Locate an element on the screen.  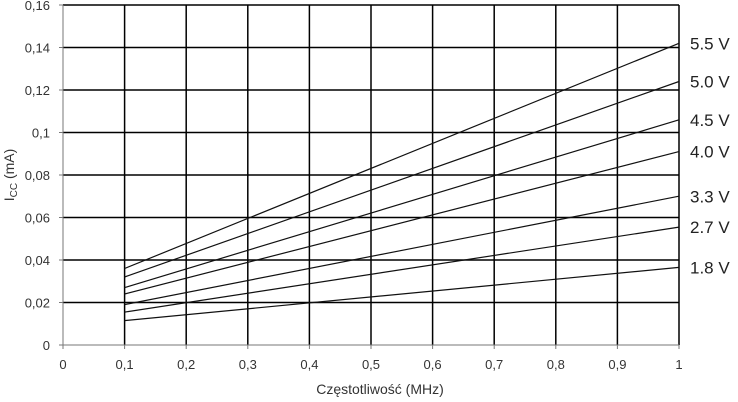
y-tick-label: 0,1 is located at coordinates (41, 133).